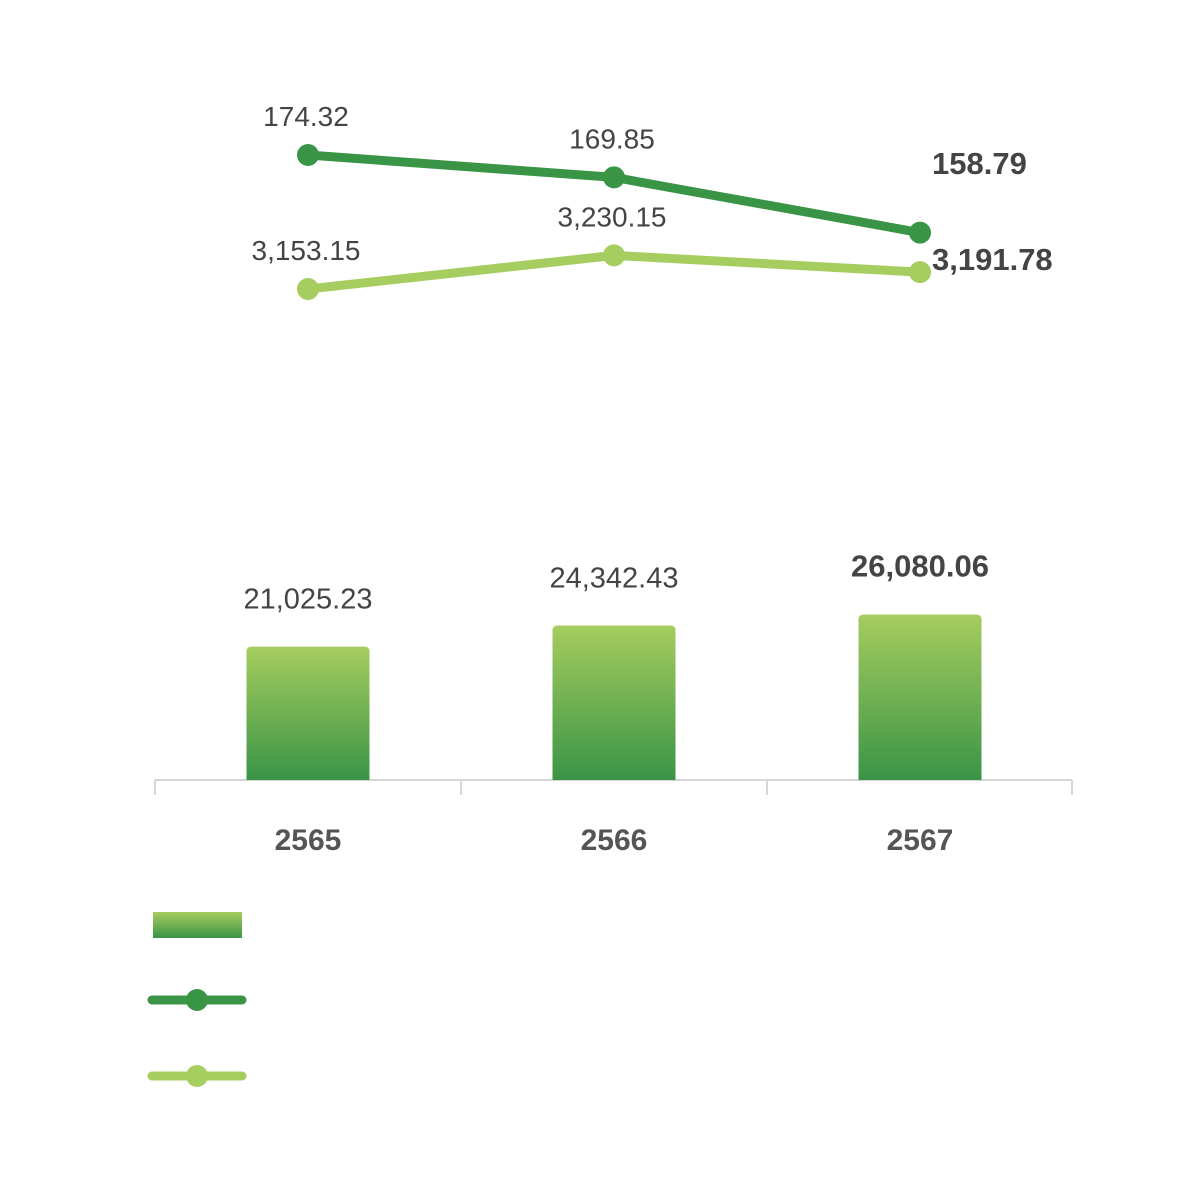  I want to click on bar-value-label: 21,025.23, so click(307, 600).